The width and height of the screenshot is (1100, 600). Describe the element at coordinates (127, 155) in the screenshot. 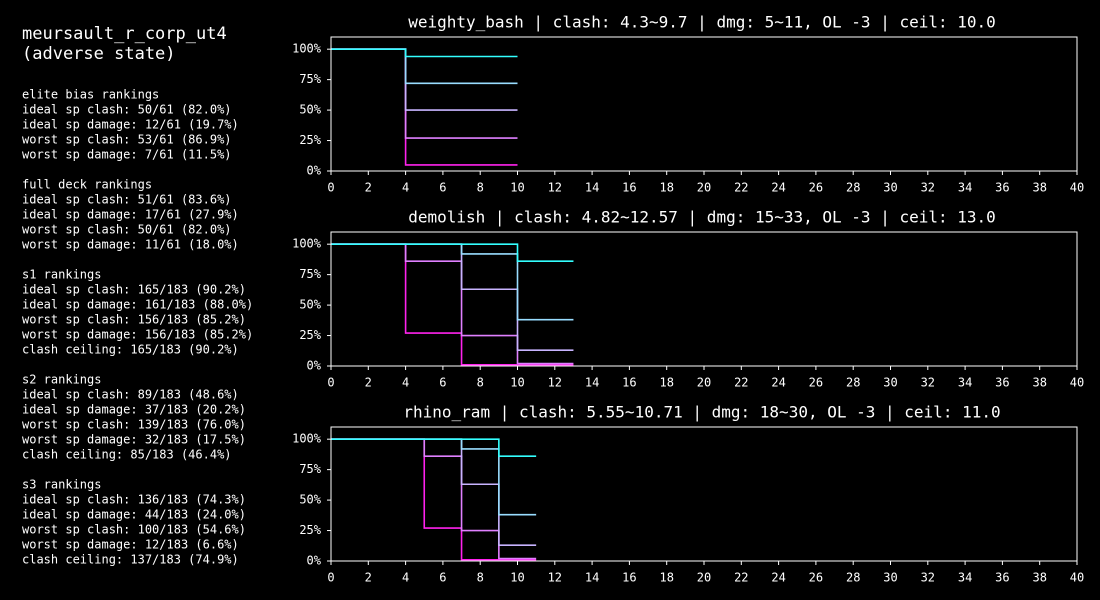

I see `ranking-line: worst sp damage: 7/61 (11.5%)` at that location.